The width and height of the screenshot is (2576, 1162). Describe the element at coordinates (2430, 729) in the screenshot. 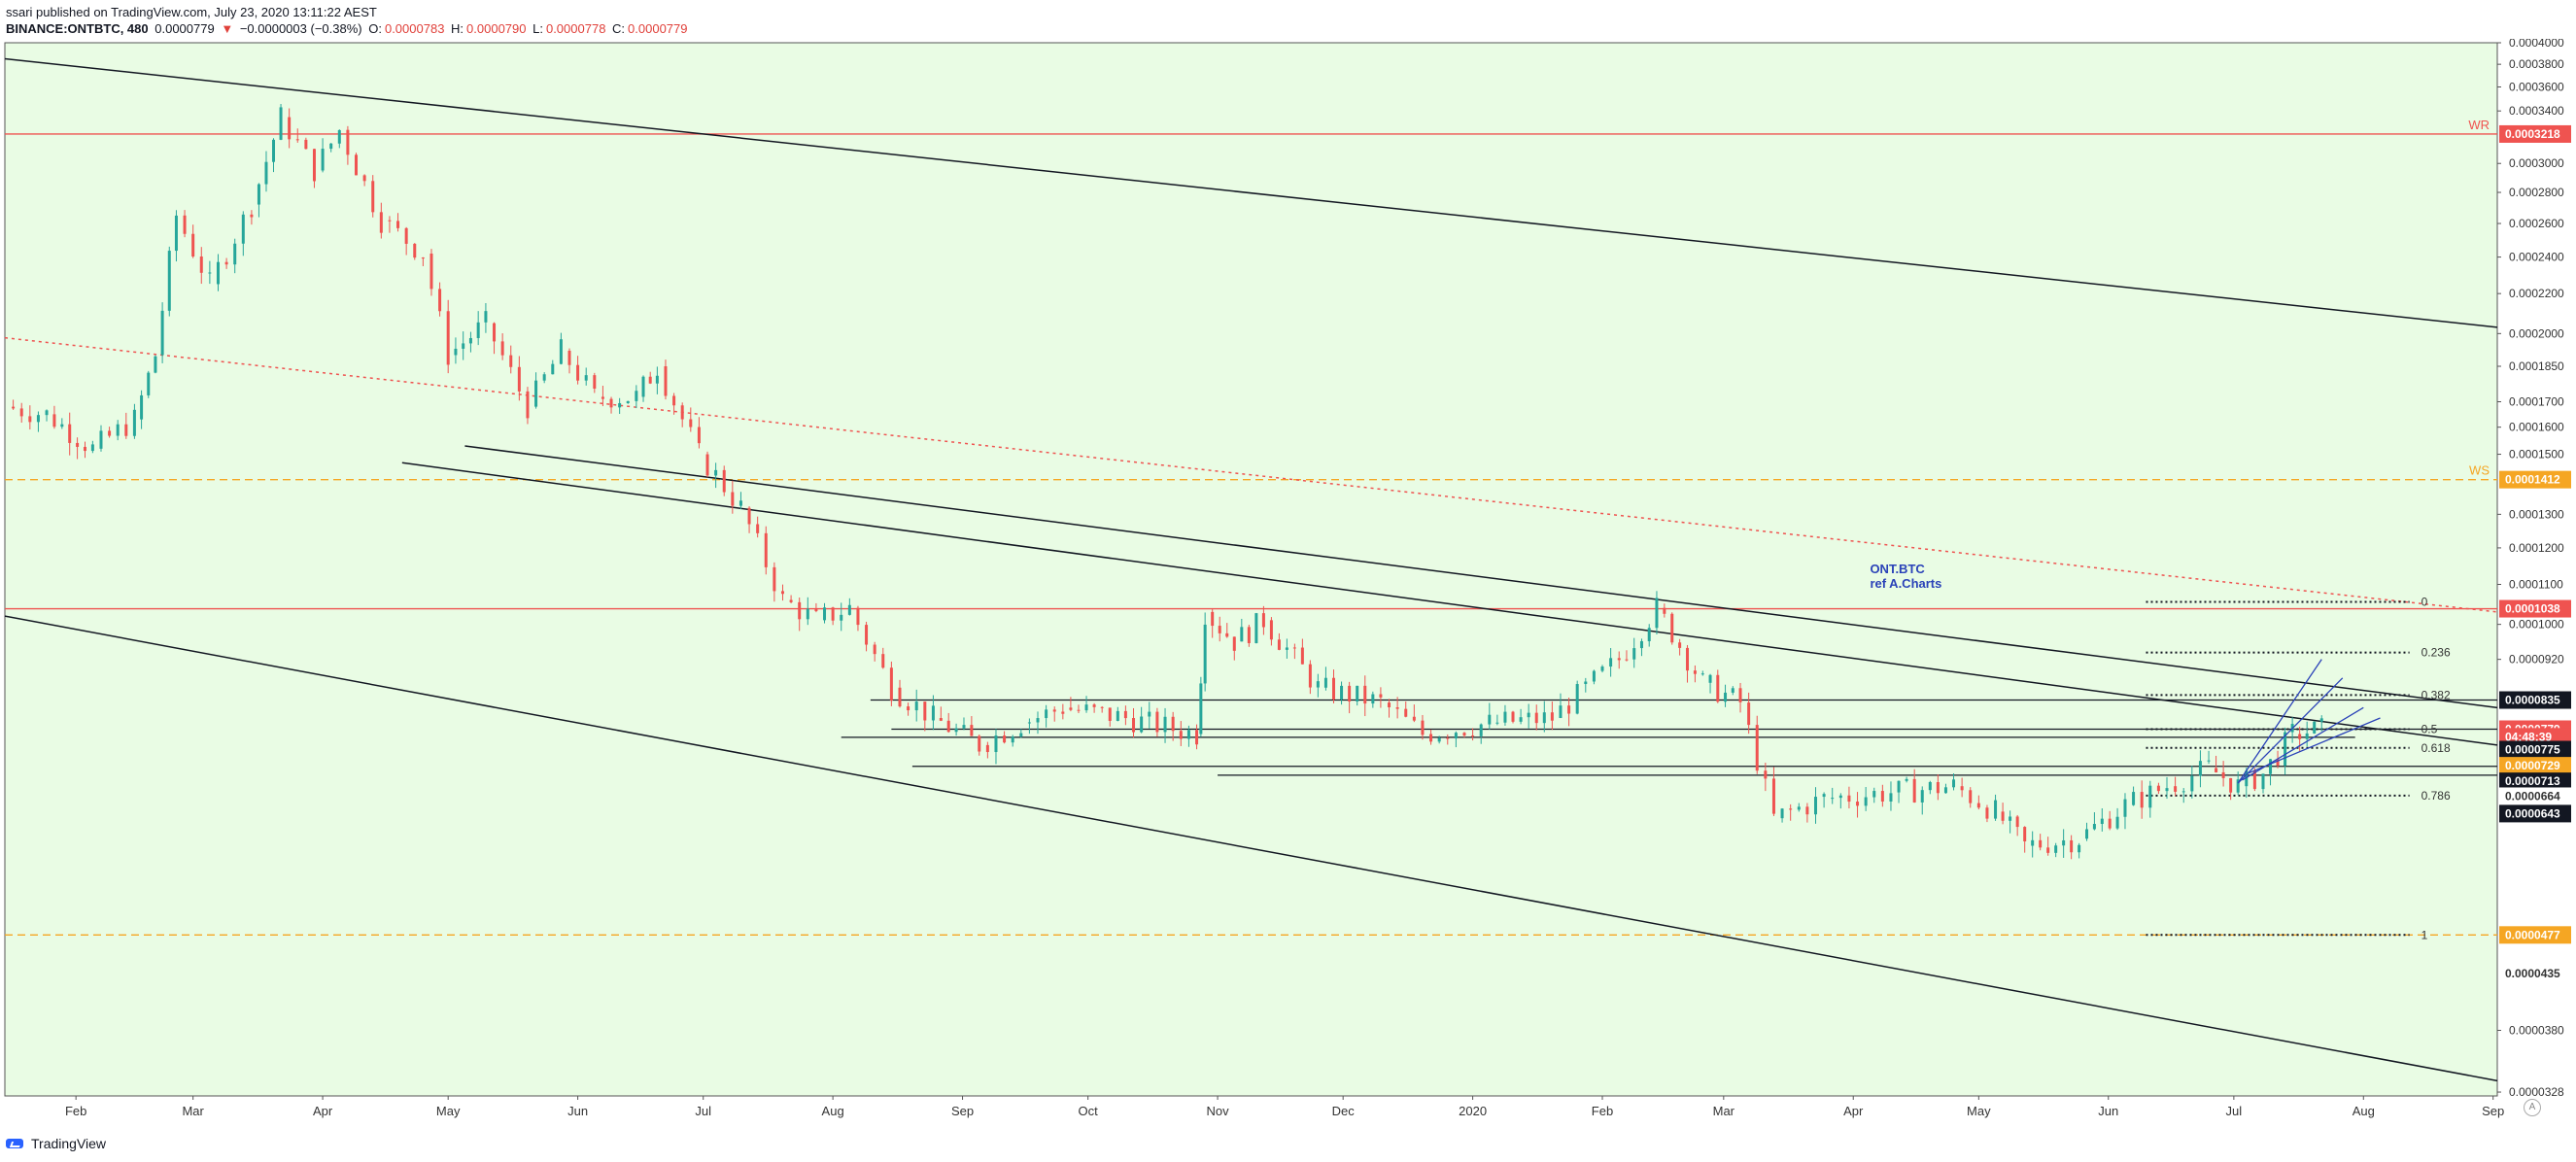

I see `fib-level-label: 0.5` at that location.